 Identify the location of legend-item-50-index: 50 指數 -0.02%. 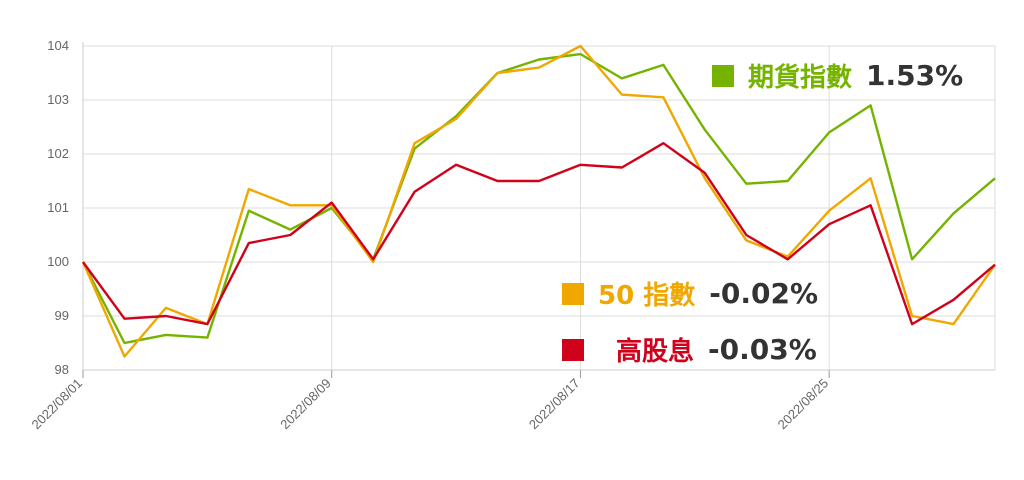
(690, 293).